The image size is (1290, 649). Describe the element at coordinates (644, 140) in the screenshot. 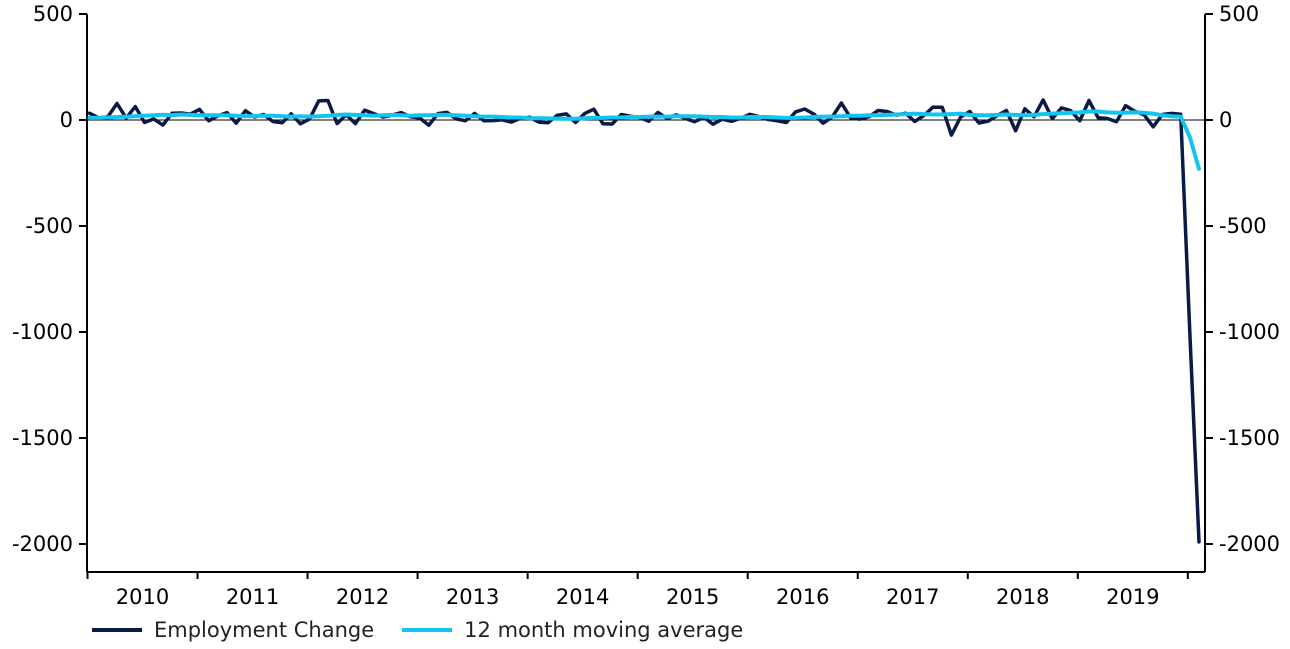

I see `series-line-moving-average` at that location.